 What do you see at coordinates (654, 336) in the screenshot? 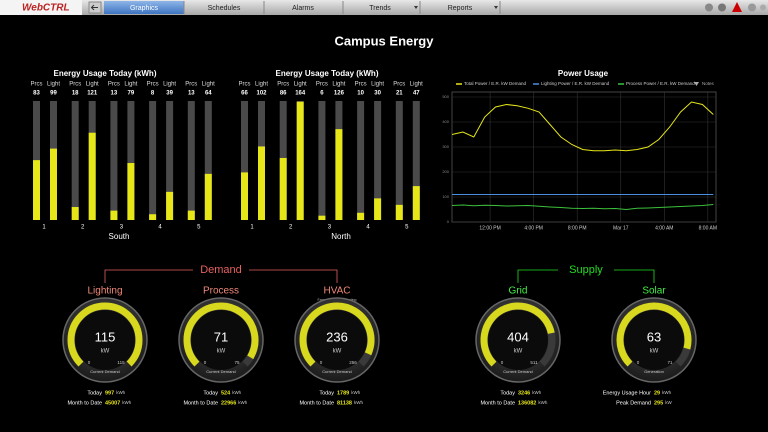
I see `gauge-value: 63` at bounding box center [654, 336].